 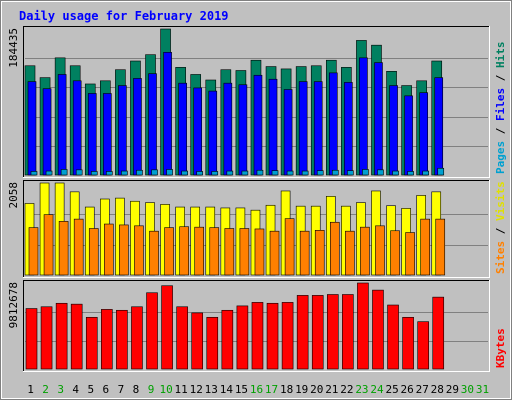 What do you see at coordinates (437, 389) in the screenshot?
I see `x-tick-label-day-28: 28` at bounding box center [437, 389].